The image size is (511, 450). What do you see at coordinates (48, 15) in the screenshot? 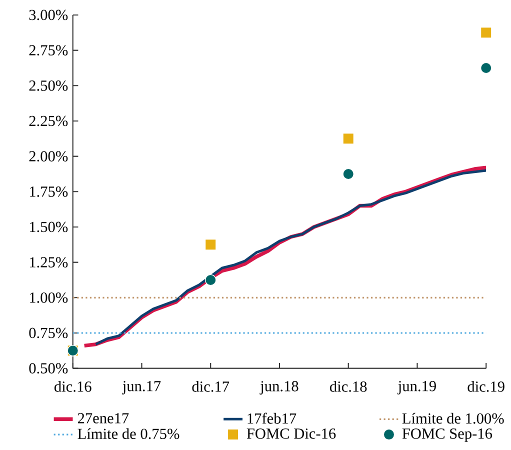
I see `y-tick-label: 3.00%` at bounding box center [48, 15].